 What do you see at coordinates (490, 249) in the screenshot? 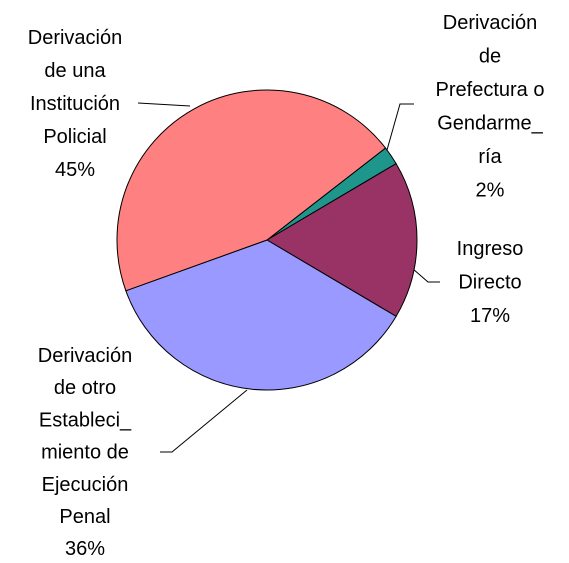
I see `label-line: Ingreso` at bounding box center [490, 249].